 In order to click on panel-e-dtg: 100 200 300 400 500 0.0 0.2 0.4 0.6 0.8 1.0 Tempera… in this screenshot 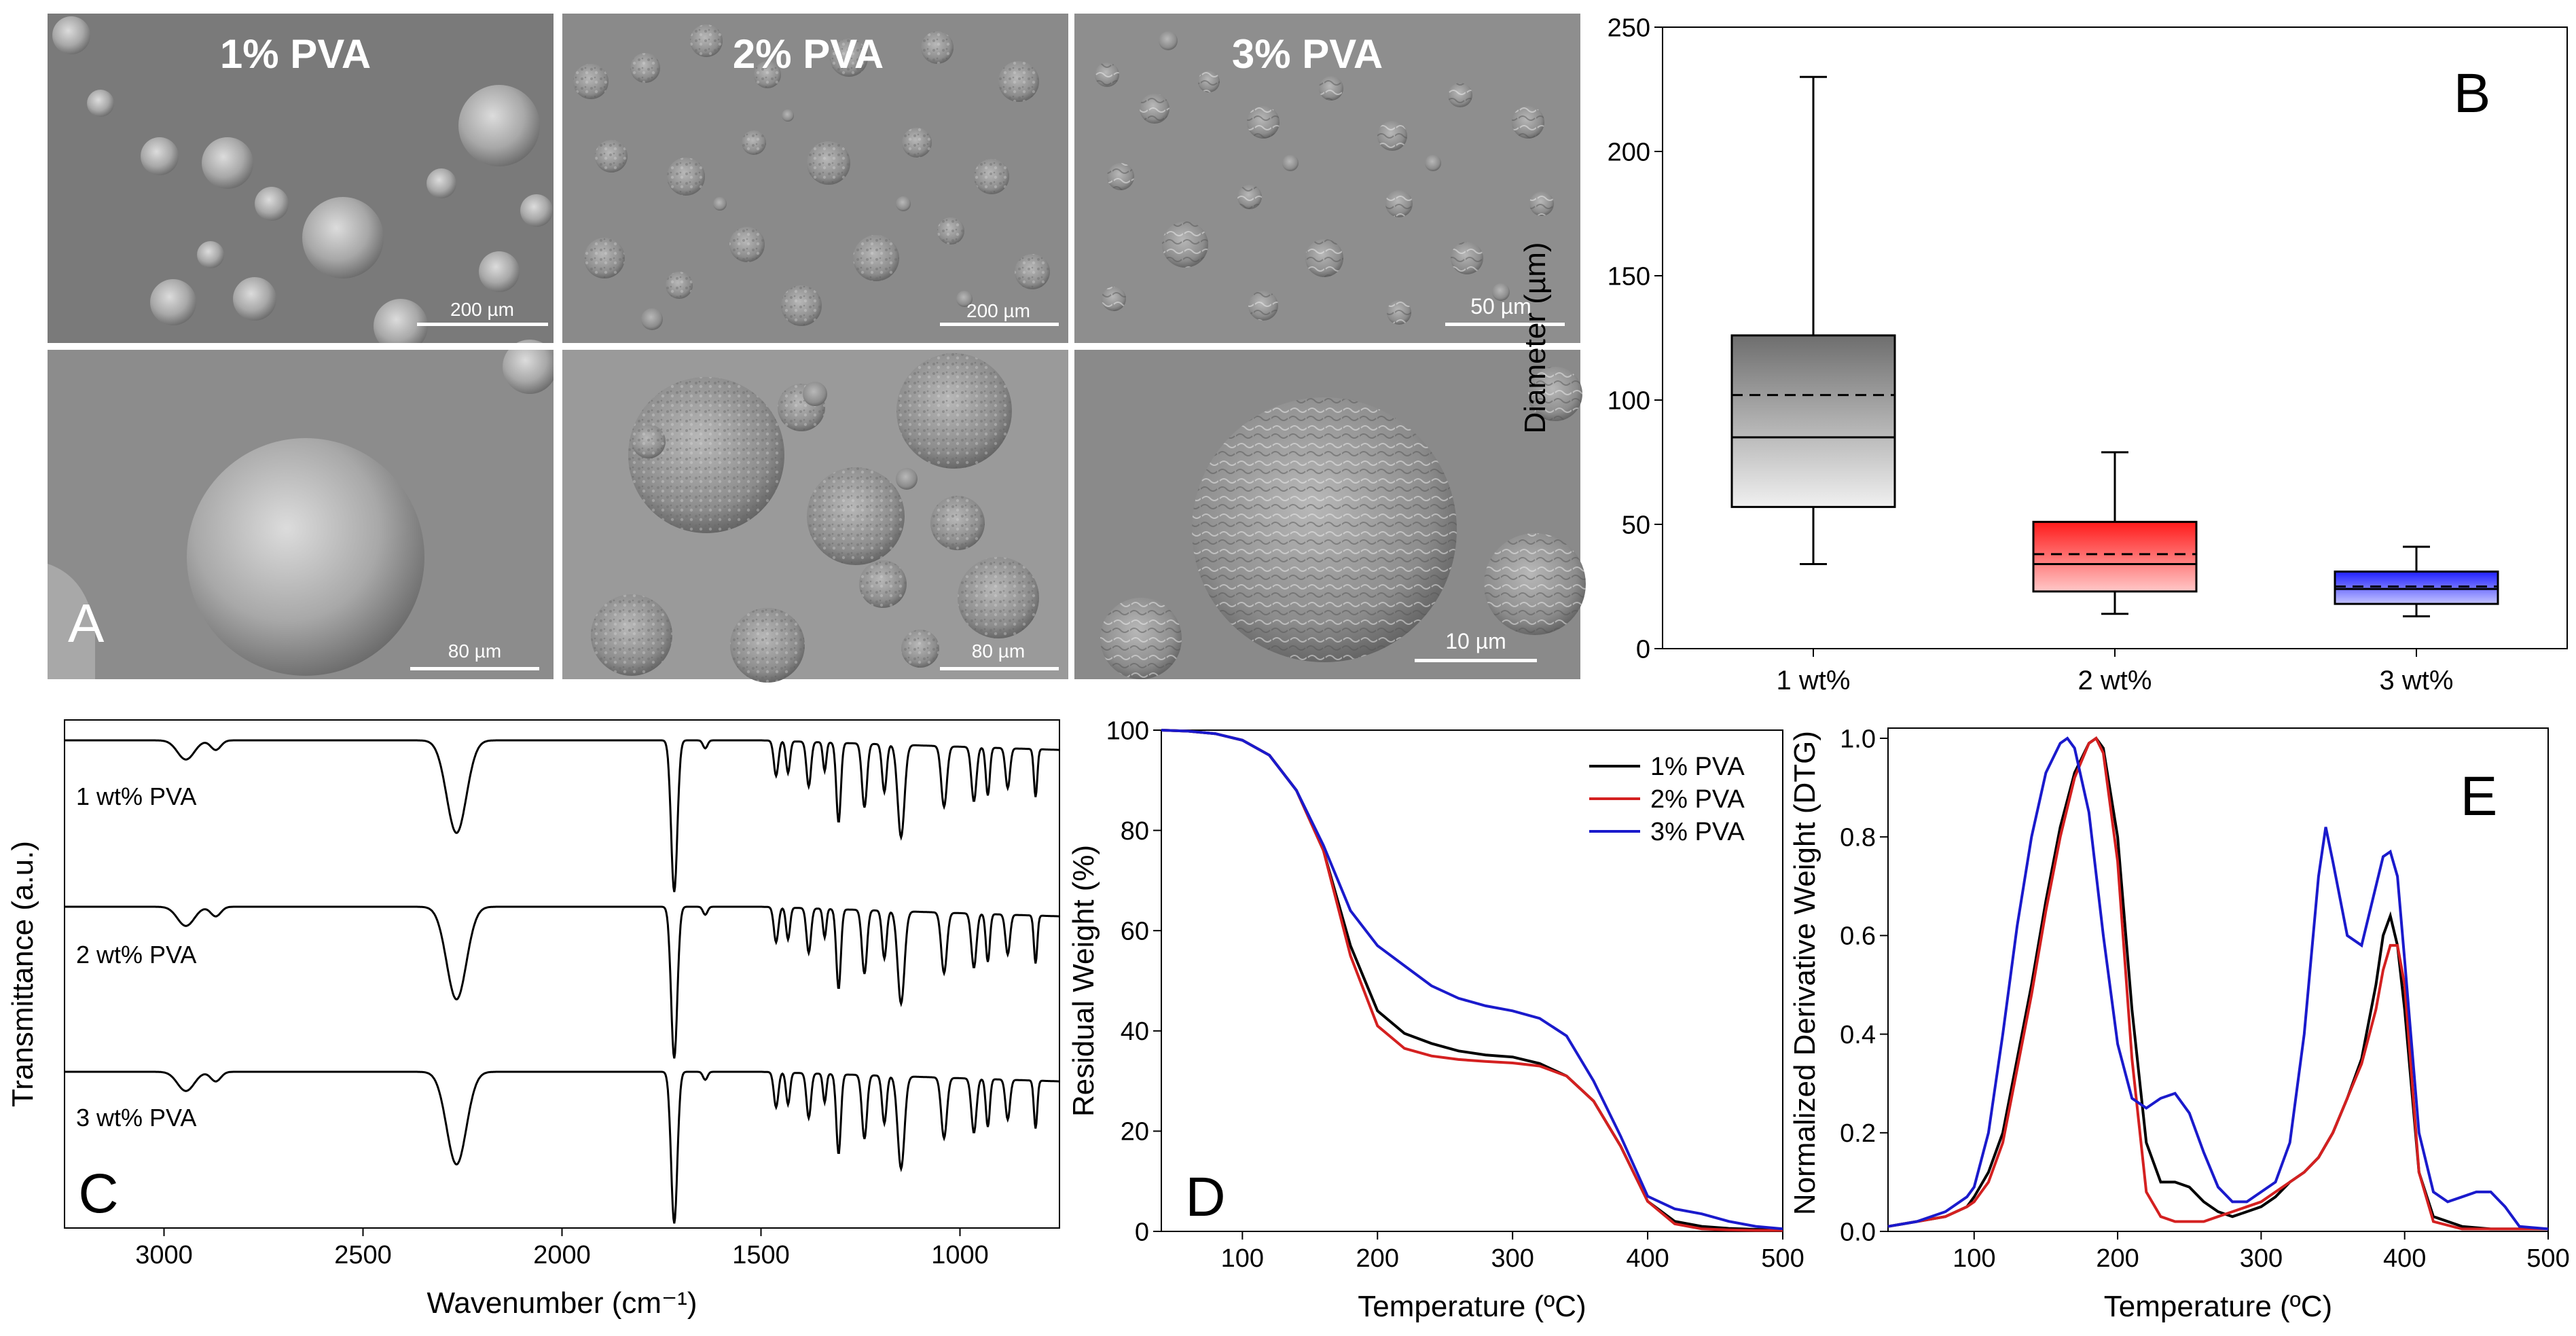, I will do `click(2179, 1024)`.